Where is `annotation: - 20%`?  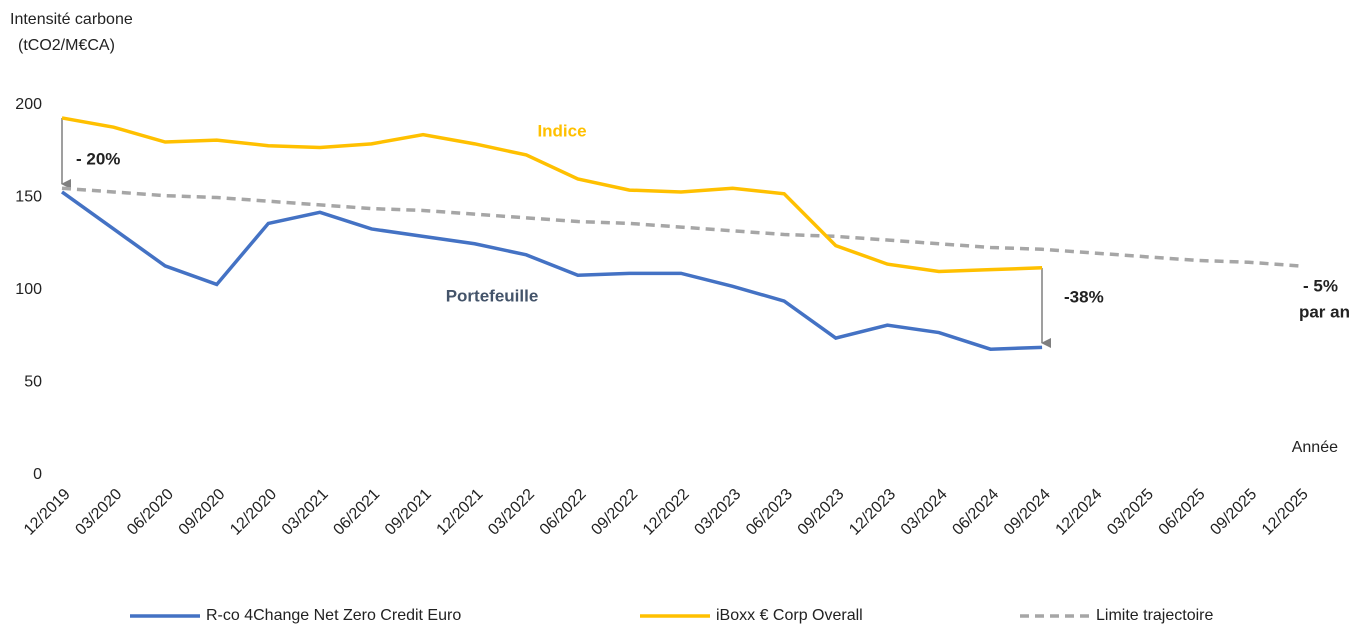 annotation: - 20% is located at coordinates (98, 158).